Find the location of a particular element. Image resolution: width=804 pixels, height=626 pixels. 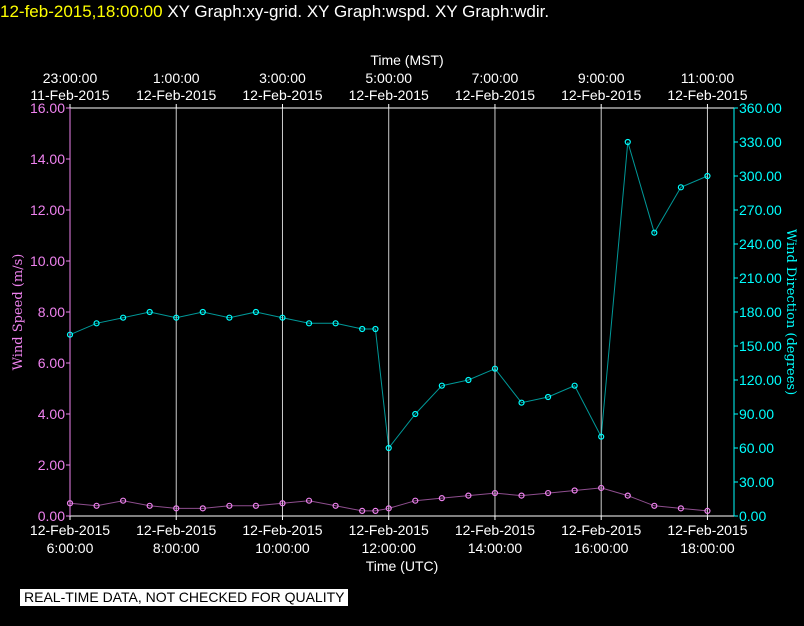

timestamp: 12-feb-2015,18:00:00 is located at coordinates (81, 11).